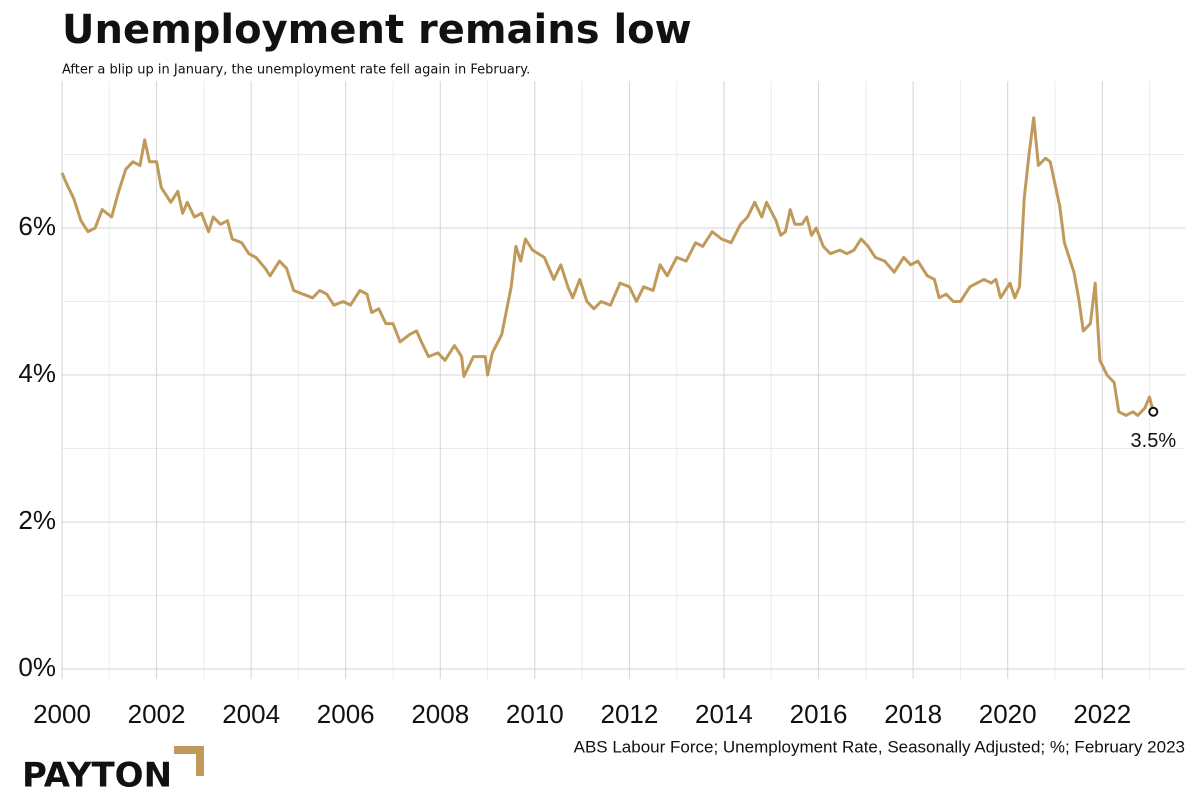 The height and width of the screenshot is (800, 1200). I want to click on x-tick-label: 2002, so click(157, 714).